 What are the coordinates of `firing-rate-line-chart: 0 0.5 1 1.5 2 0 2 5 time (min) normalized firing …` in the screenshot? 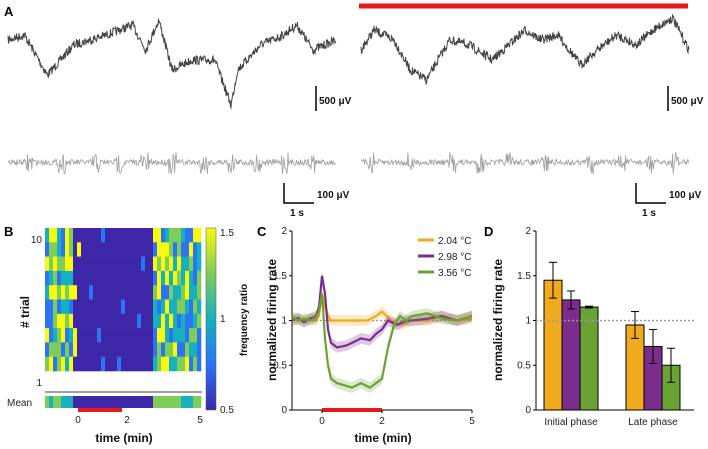 It's located at (370, 335).